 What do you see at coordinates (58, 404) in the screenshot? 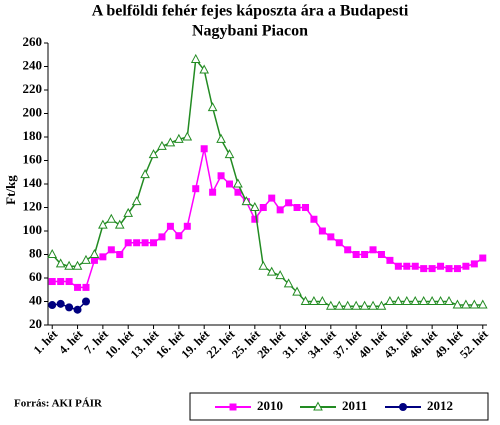
I see `source: Forrás: AKI PÁIR` at bounding box center [58, 404].